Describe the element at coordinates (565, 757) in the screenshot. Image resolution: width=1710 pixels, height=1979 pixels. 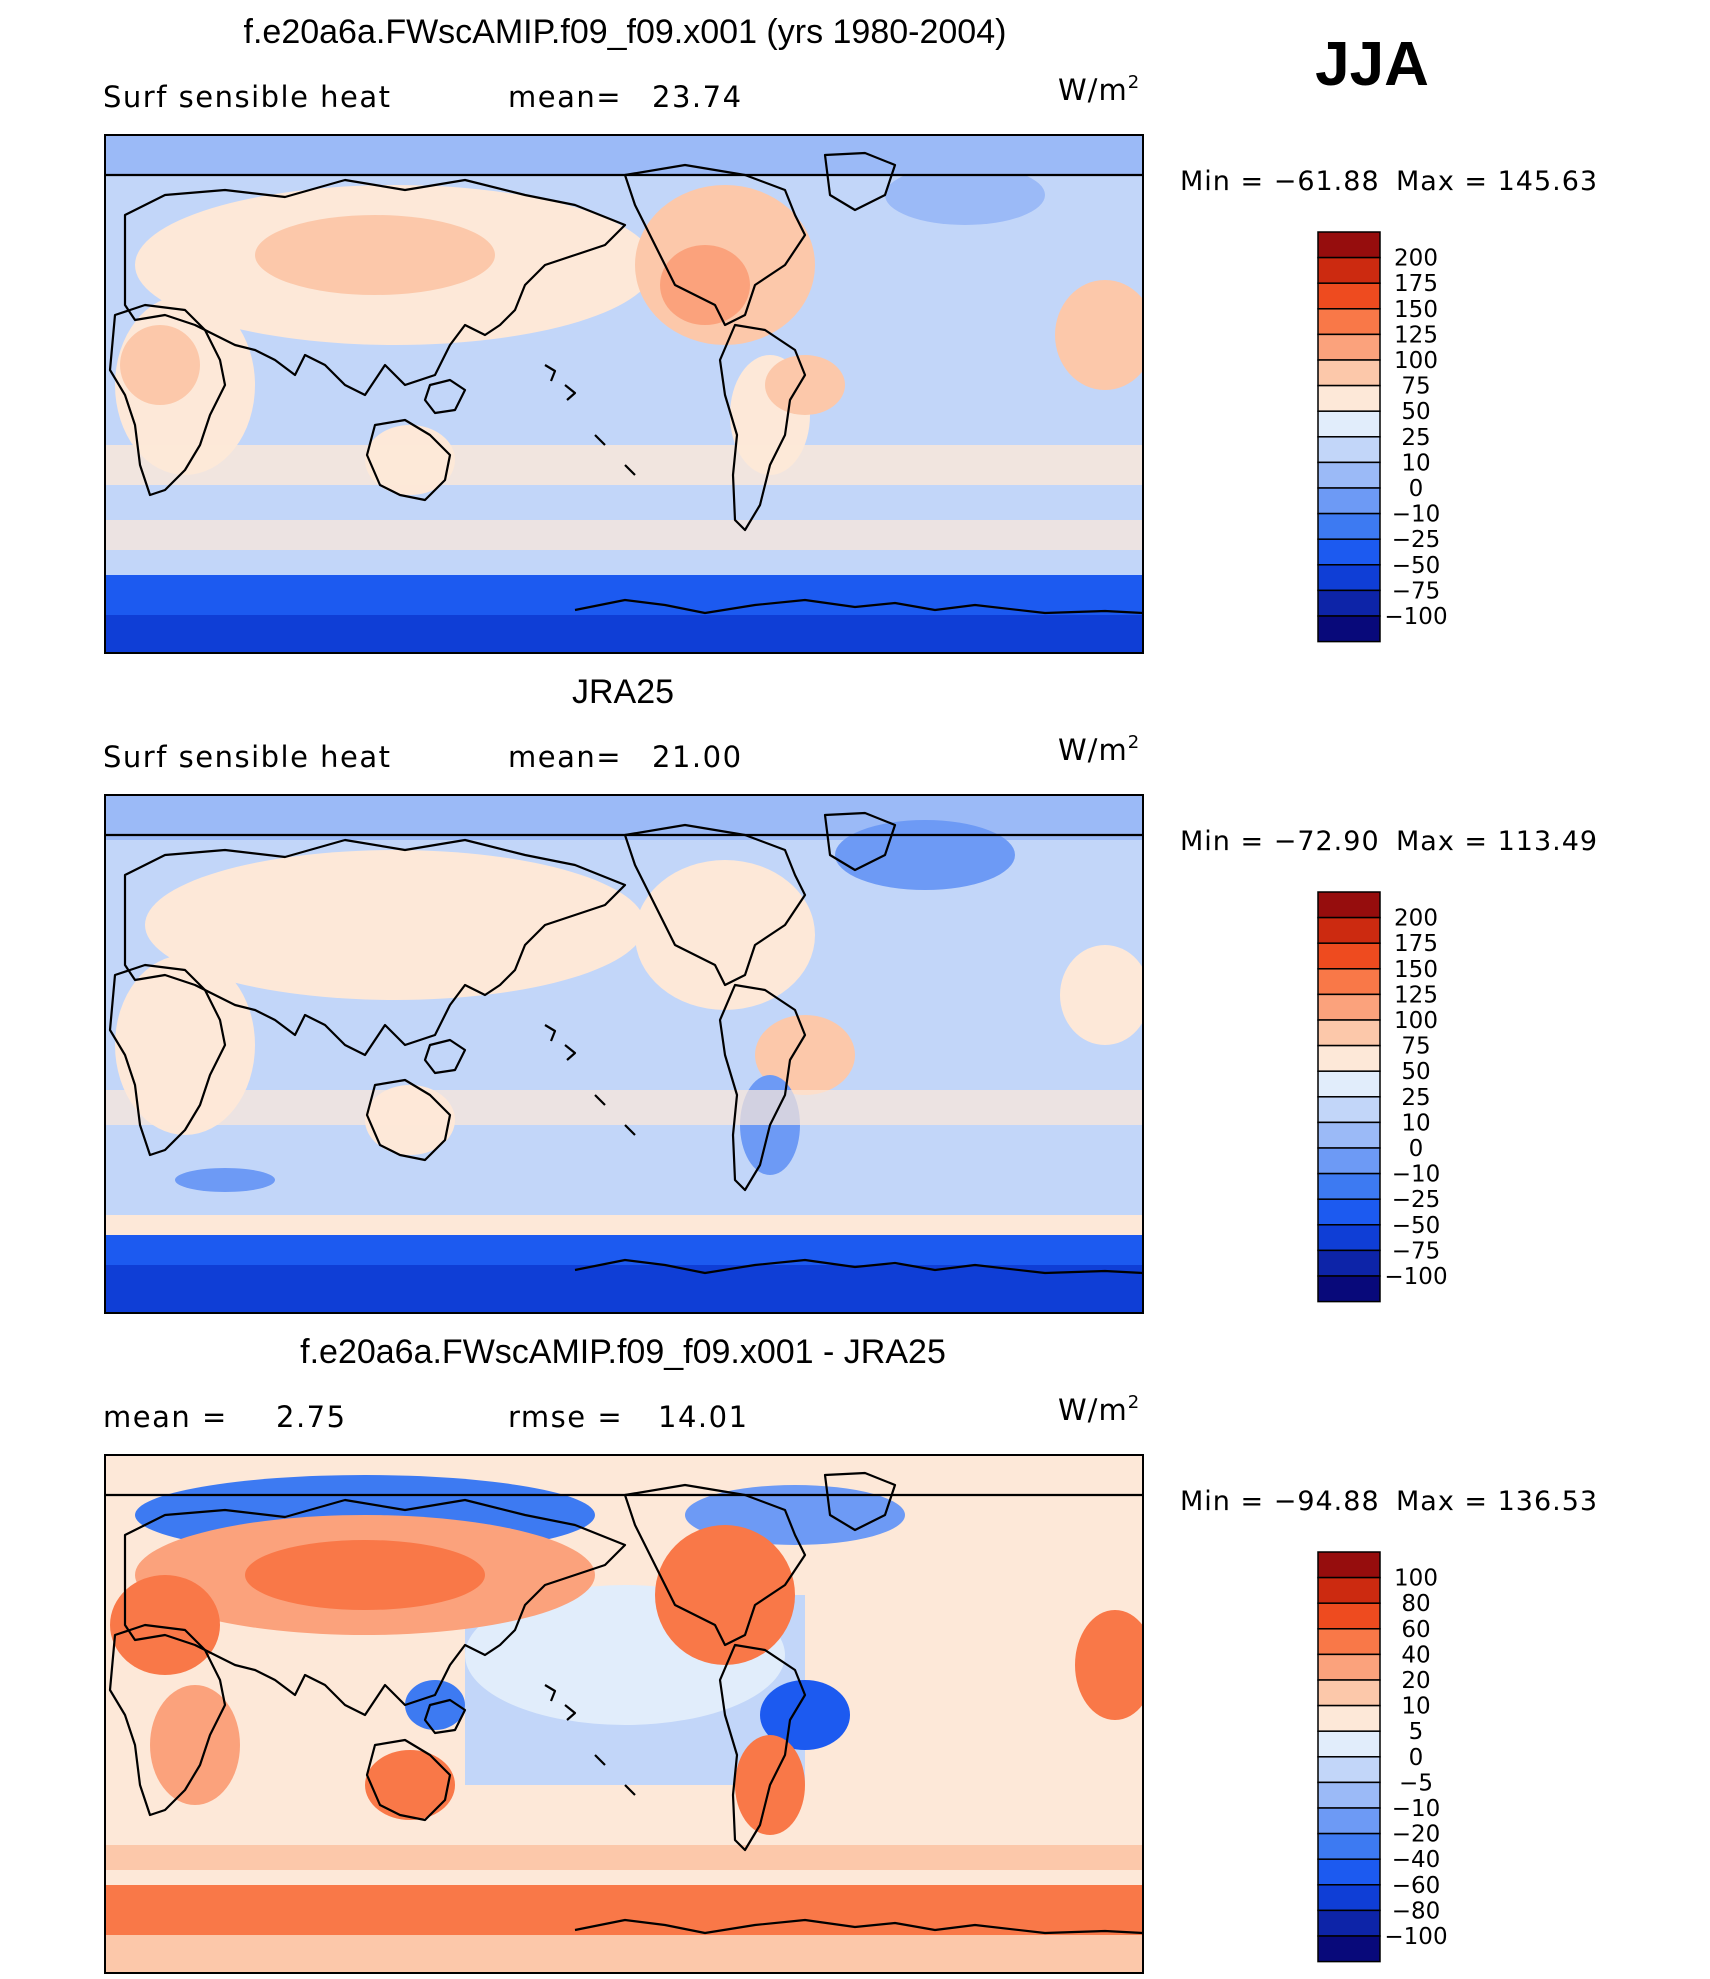
I see `panel2-mean-label: mean=` at that location.